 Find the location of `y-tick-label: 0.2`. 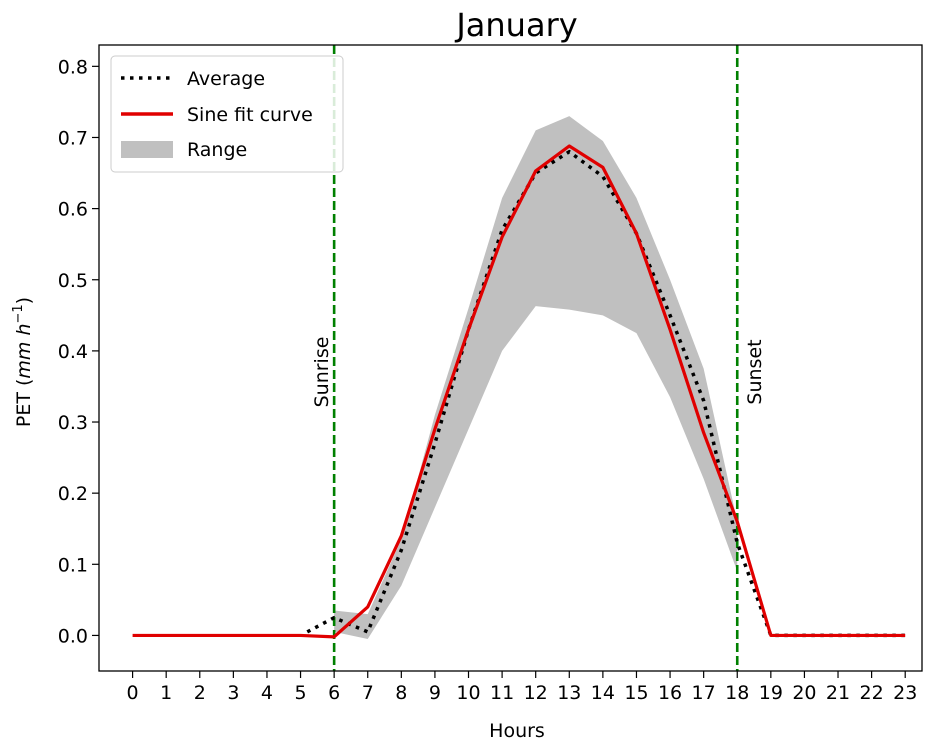

y-tick-label: 0.2 is located at coordinates (73, 494).